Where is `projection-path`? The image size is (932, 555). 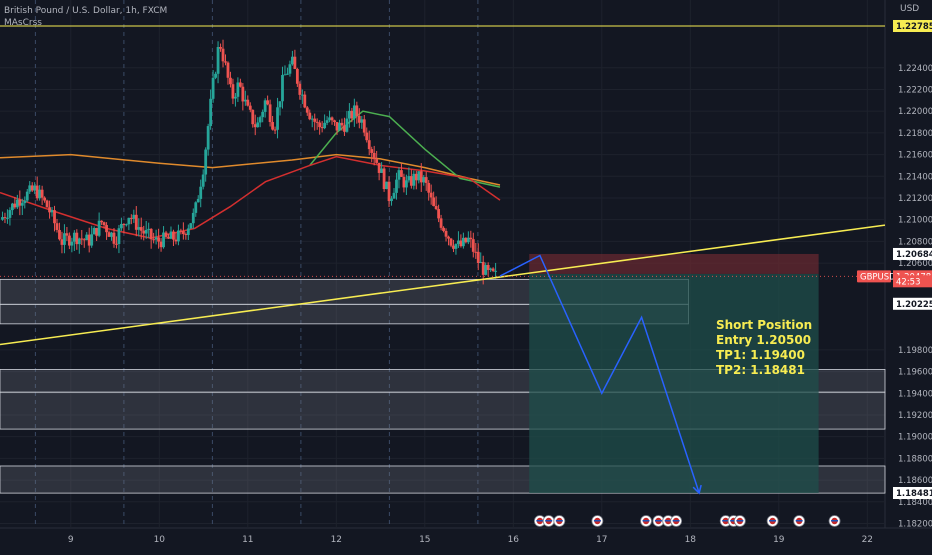
projection-path is located at coordinates (599, 374).